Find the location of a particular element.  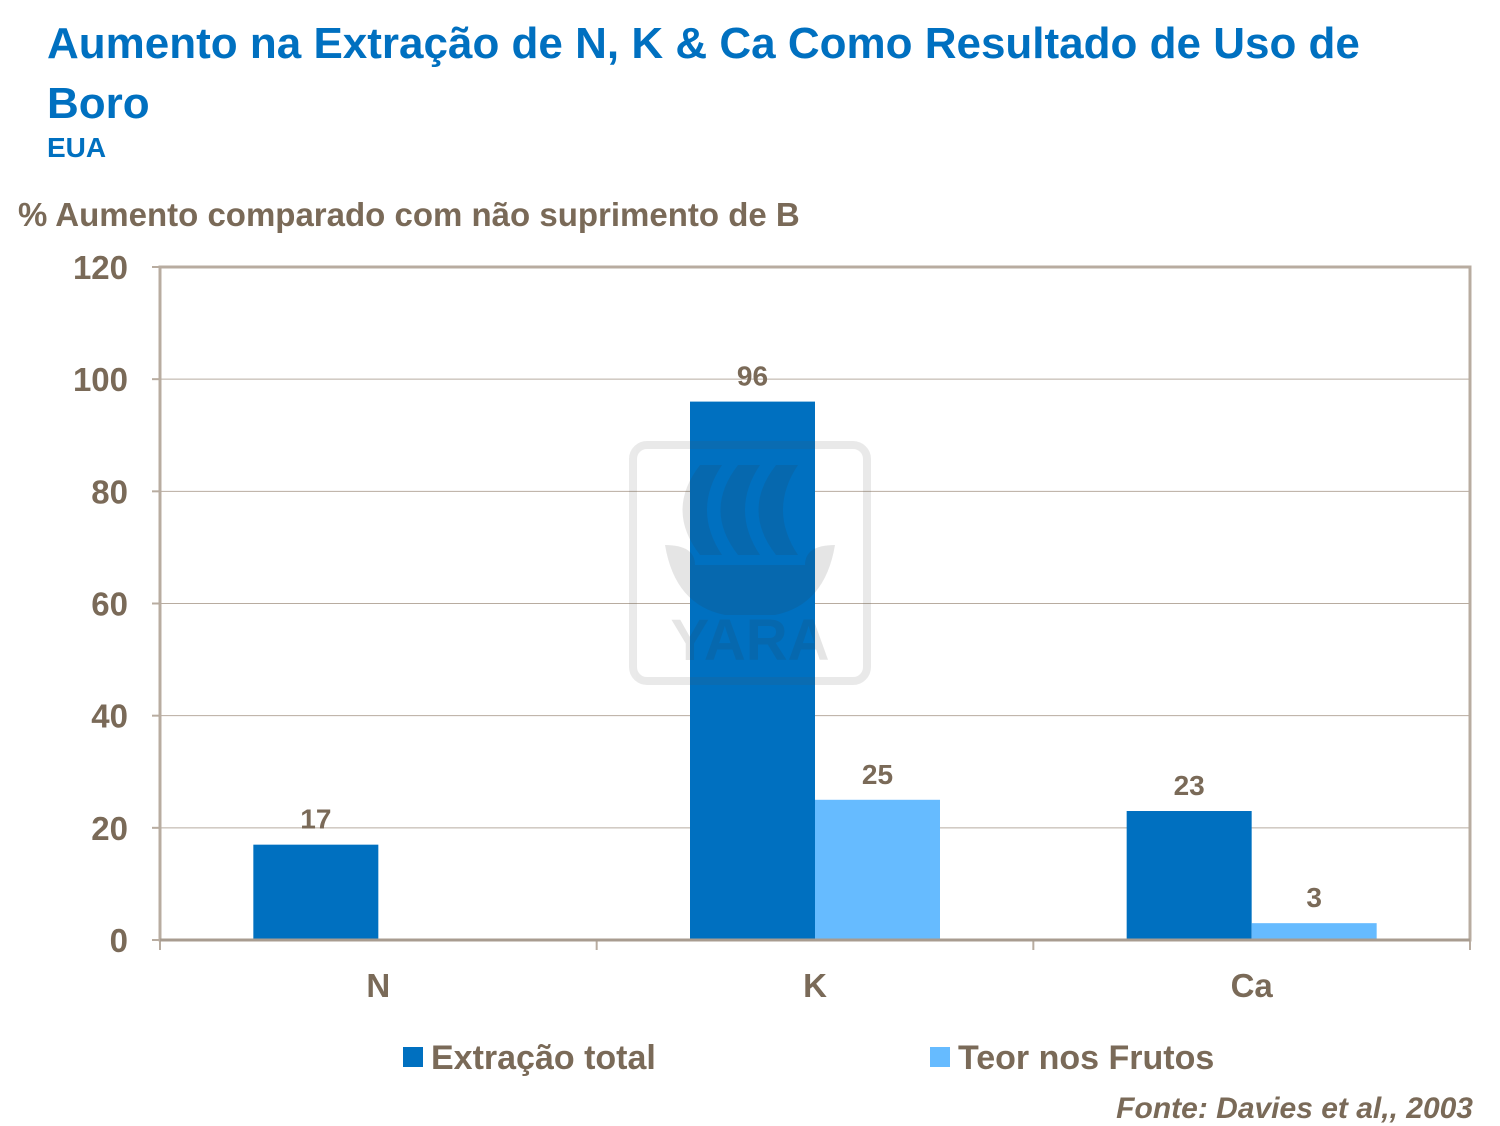

y-tick-label: 100 is located at coordinates (100, 379).